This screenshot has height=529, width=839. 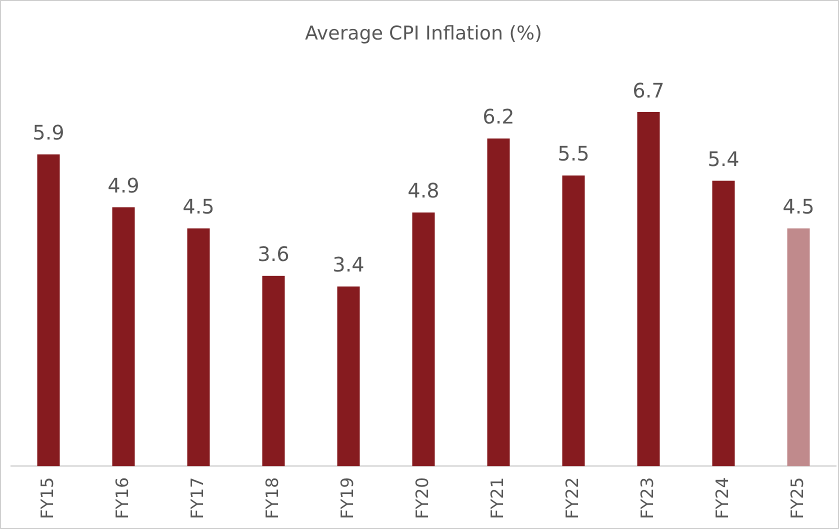 I want to click on x-tick-label: FY21, so click(x=498, y=498).